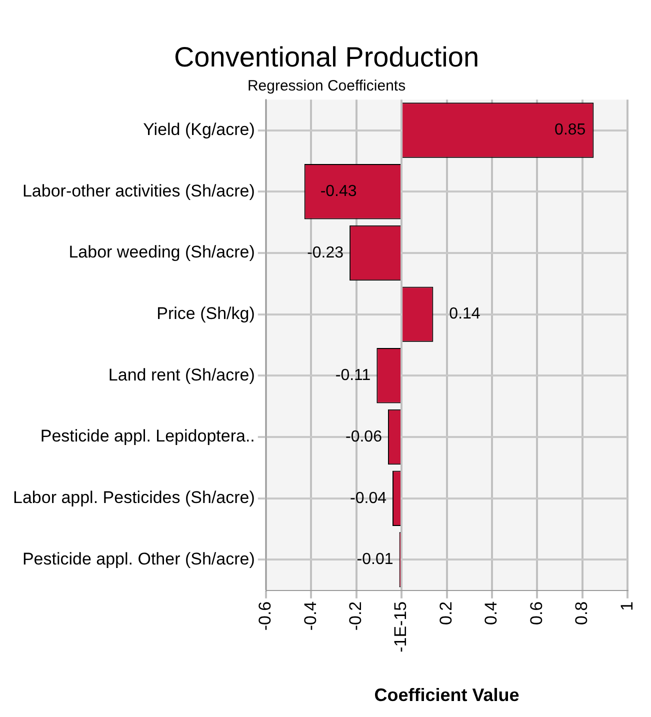 This screenshot has height=717, width=651. I want to click on data-label: -0.01, so click(375, 559).